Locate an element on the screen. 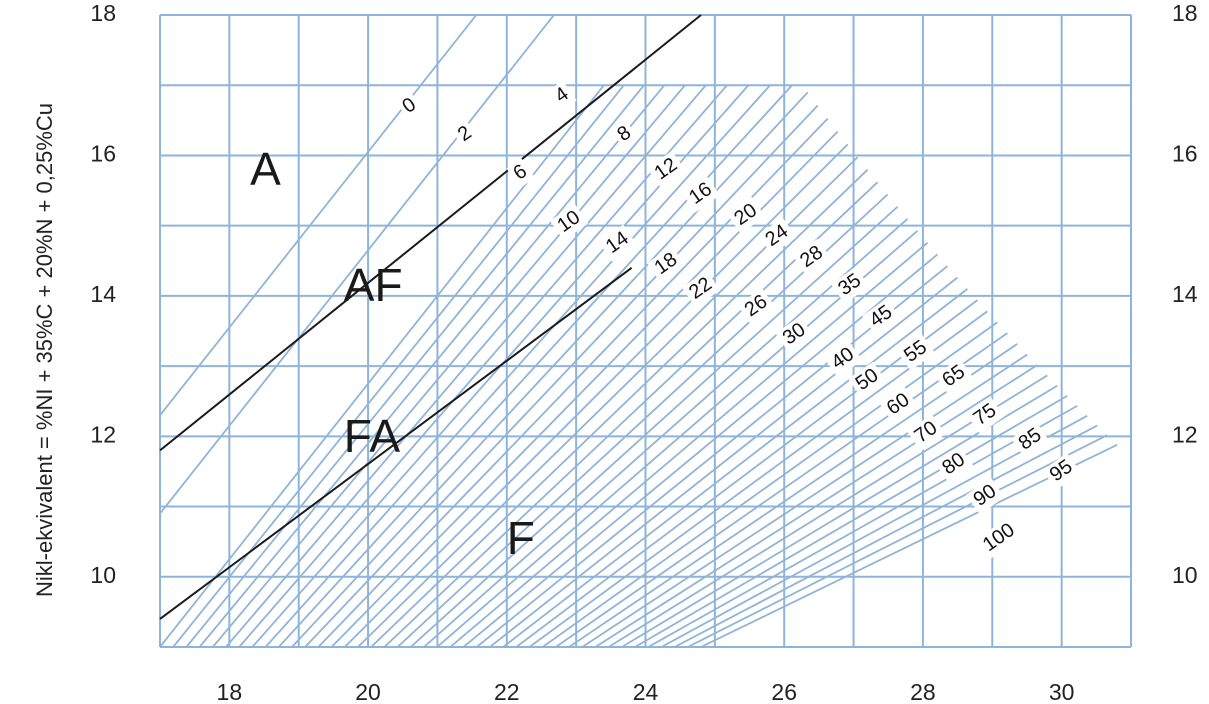 The image size is (1209, 704). iso-ferrite-label: 60 is located at coordinates (898, 404).